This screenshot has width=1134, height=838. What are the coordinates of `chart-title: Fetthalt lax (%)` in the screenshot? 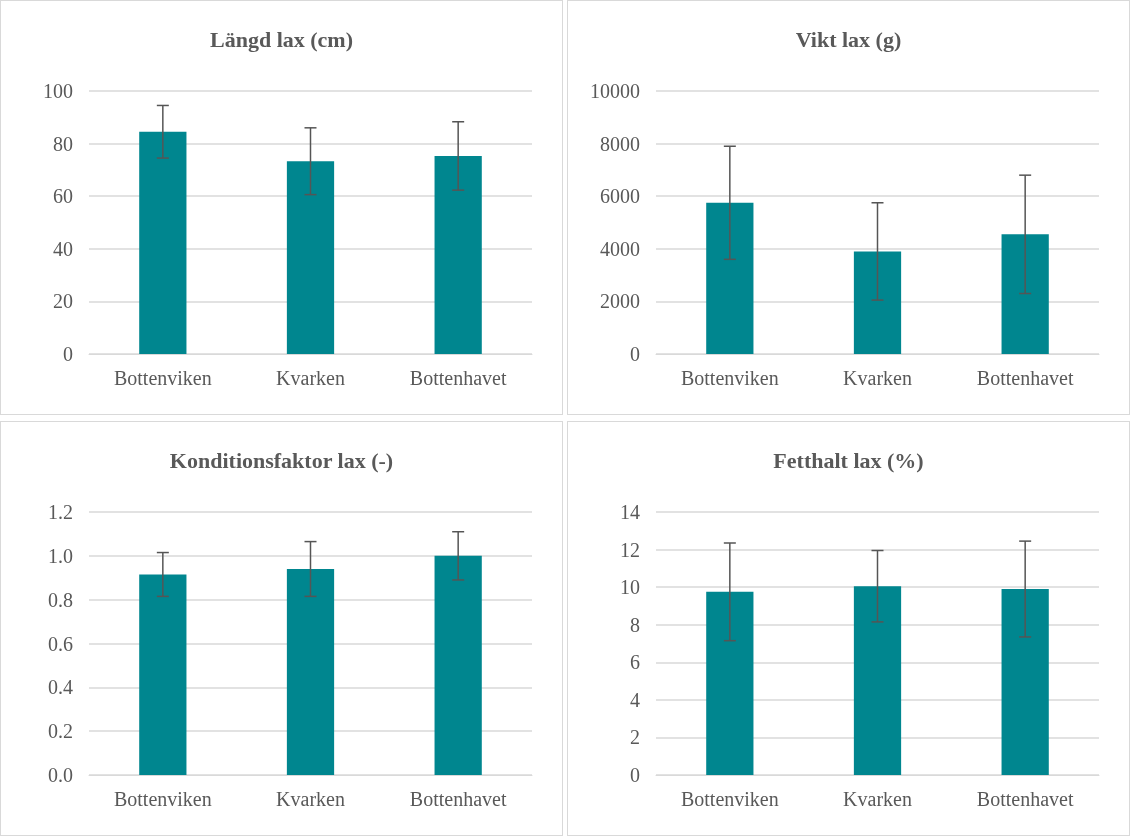 It's located at (848, 460).